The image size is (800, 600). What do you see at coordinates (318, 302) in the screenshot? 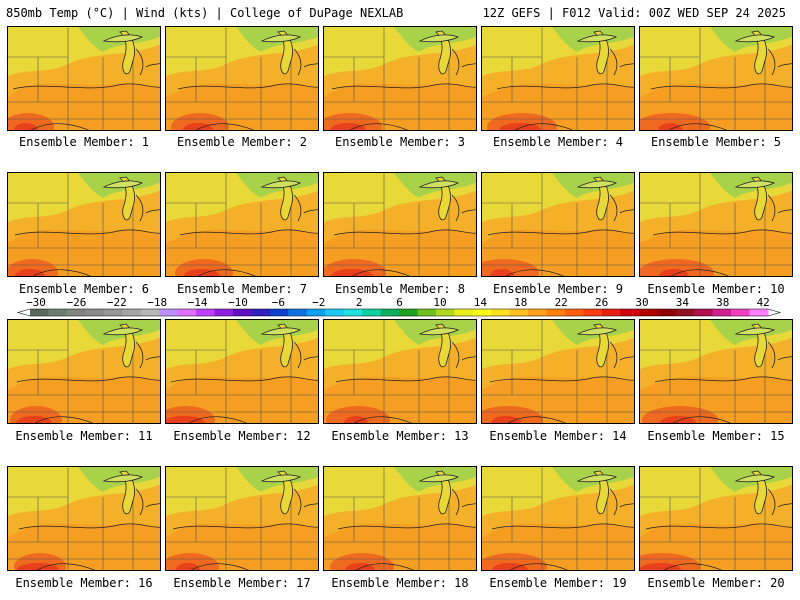
I see `colorbar-tick-label: −2` at bounding box center [318, 302].